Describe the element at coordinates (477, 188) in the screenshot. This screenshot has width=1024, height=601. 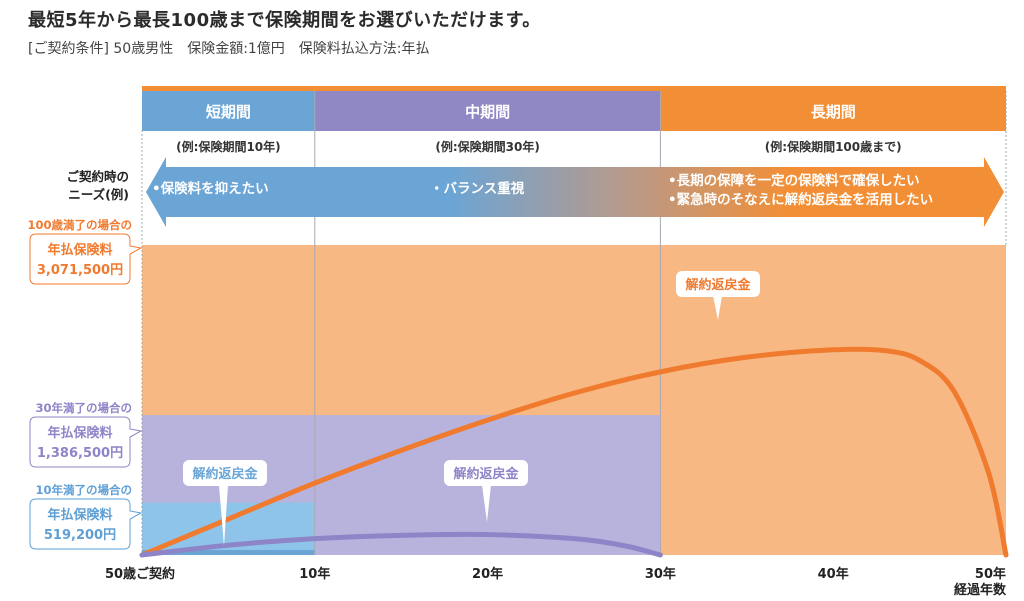
I see `needs-mid-text: ・バランス重視` at that location.